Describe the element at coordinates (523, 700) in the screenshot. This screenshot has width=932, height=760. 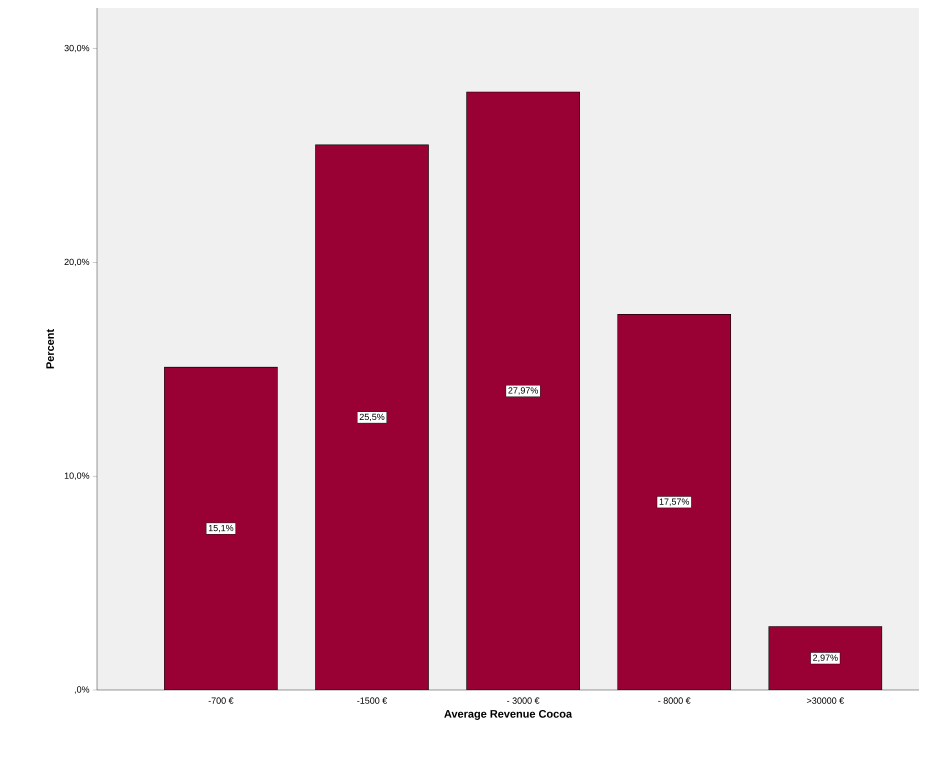
I see `x-tick-label: - 3000 €` at that location.